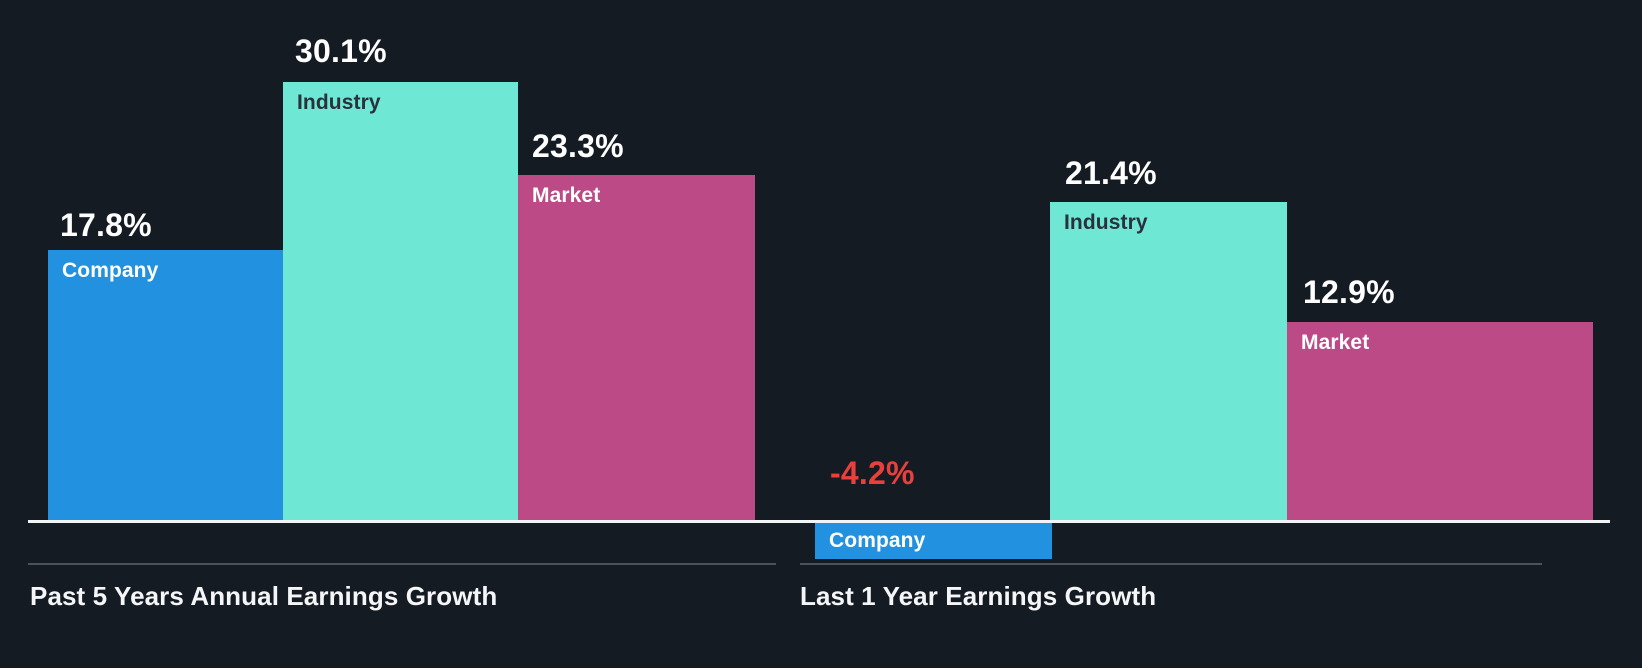 This screenshot has height=668, width=1642. I want to click on value-label-company: 17.8%, so click(106, 225).